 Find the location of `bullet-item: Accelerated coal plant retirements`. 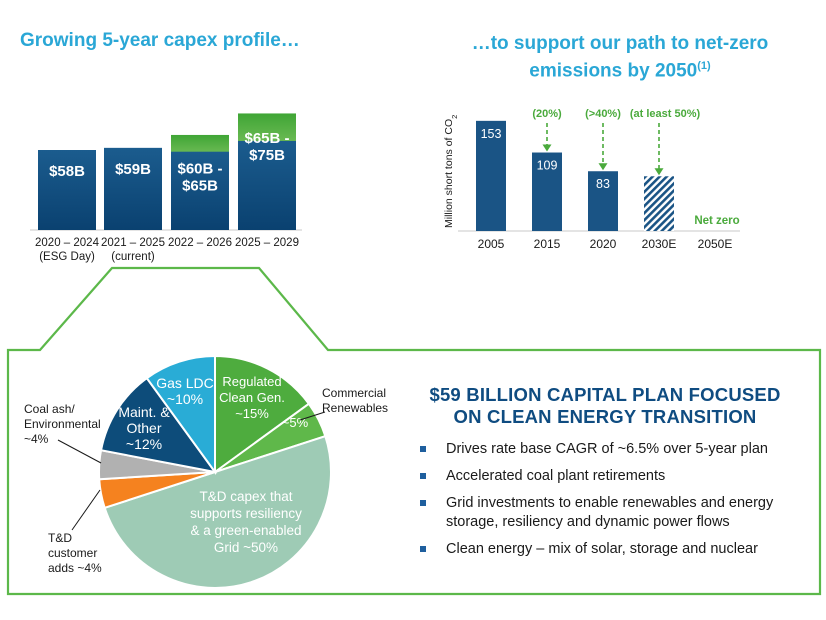

bullet-item: Accelerated coal plant retirements is located at coordinates (615, 476).